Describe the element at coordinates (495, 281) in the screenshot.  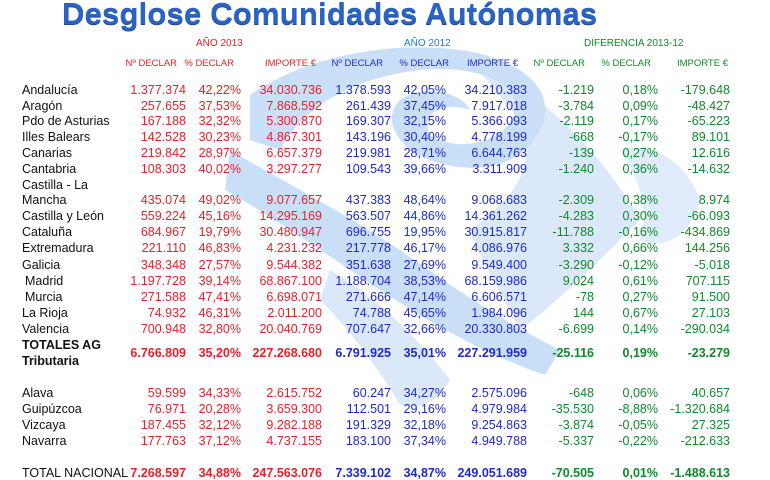
I see `cell-importe-2012: 68.159.986` at that location.